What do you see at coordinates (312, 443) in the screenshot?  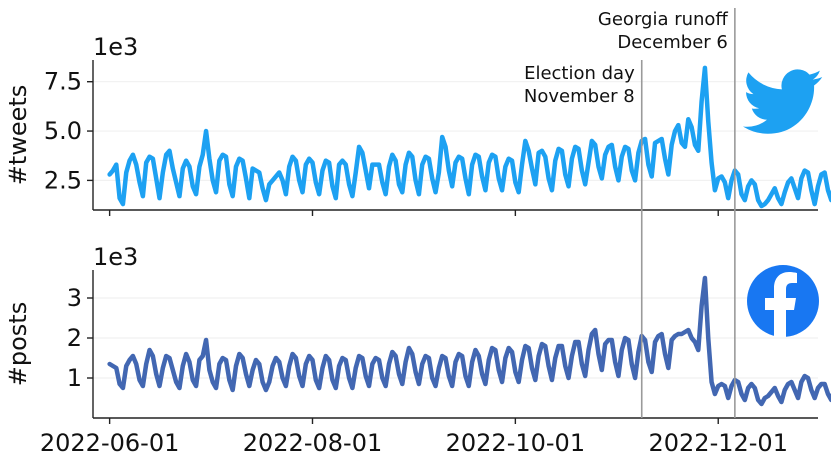 I see `x-tick-label: 2022-08-01` at bounding box center [312, 443].